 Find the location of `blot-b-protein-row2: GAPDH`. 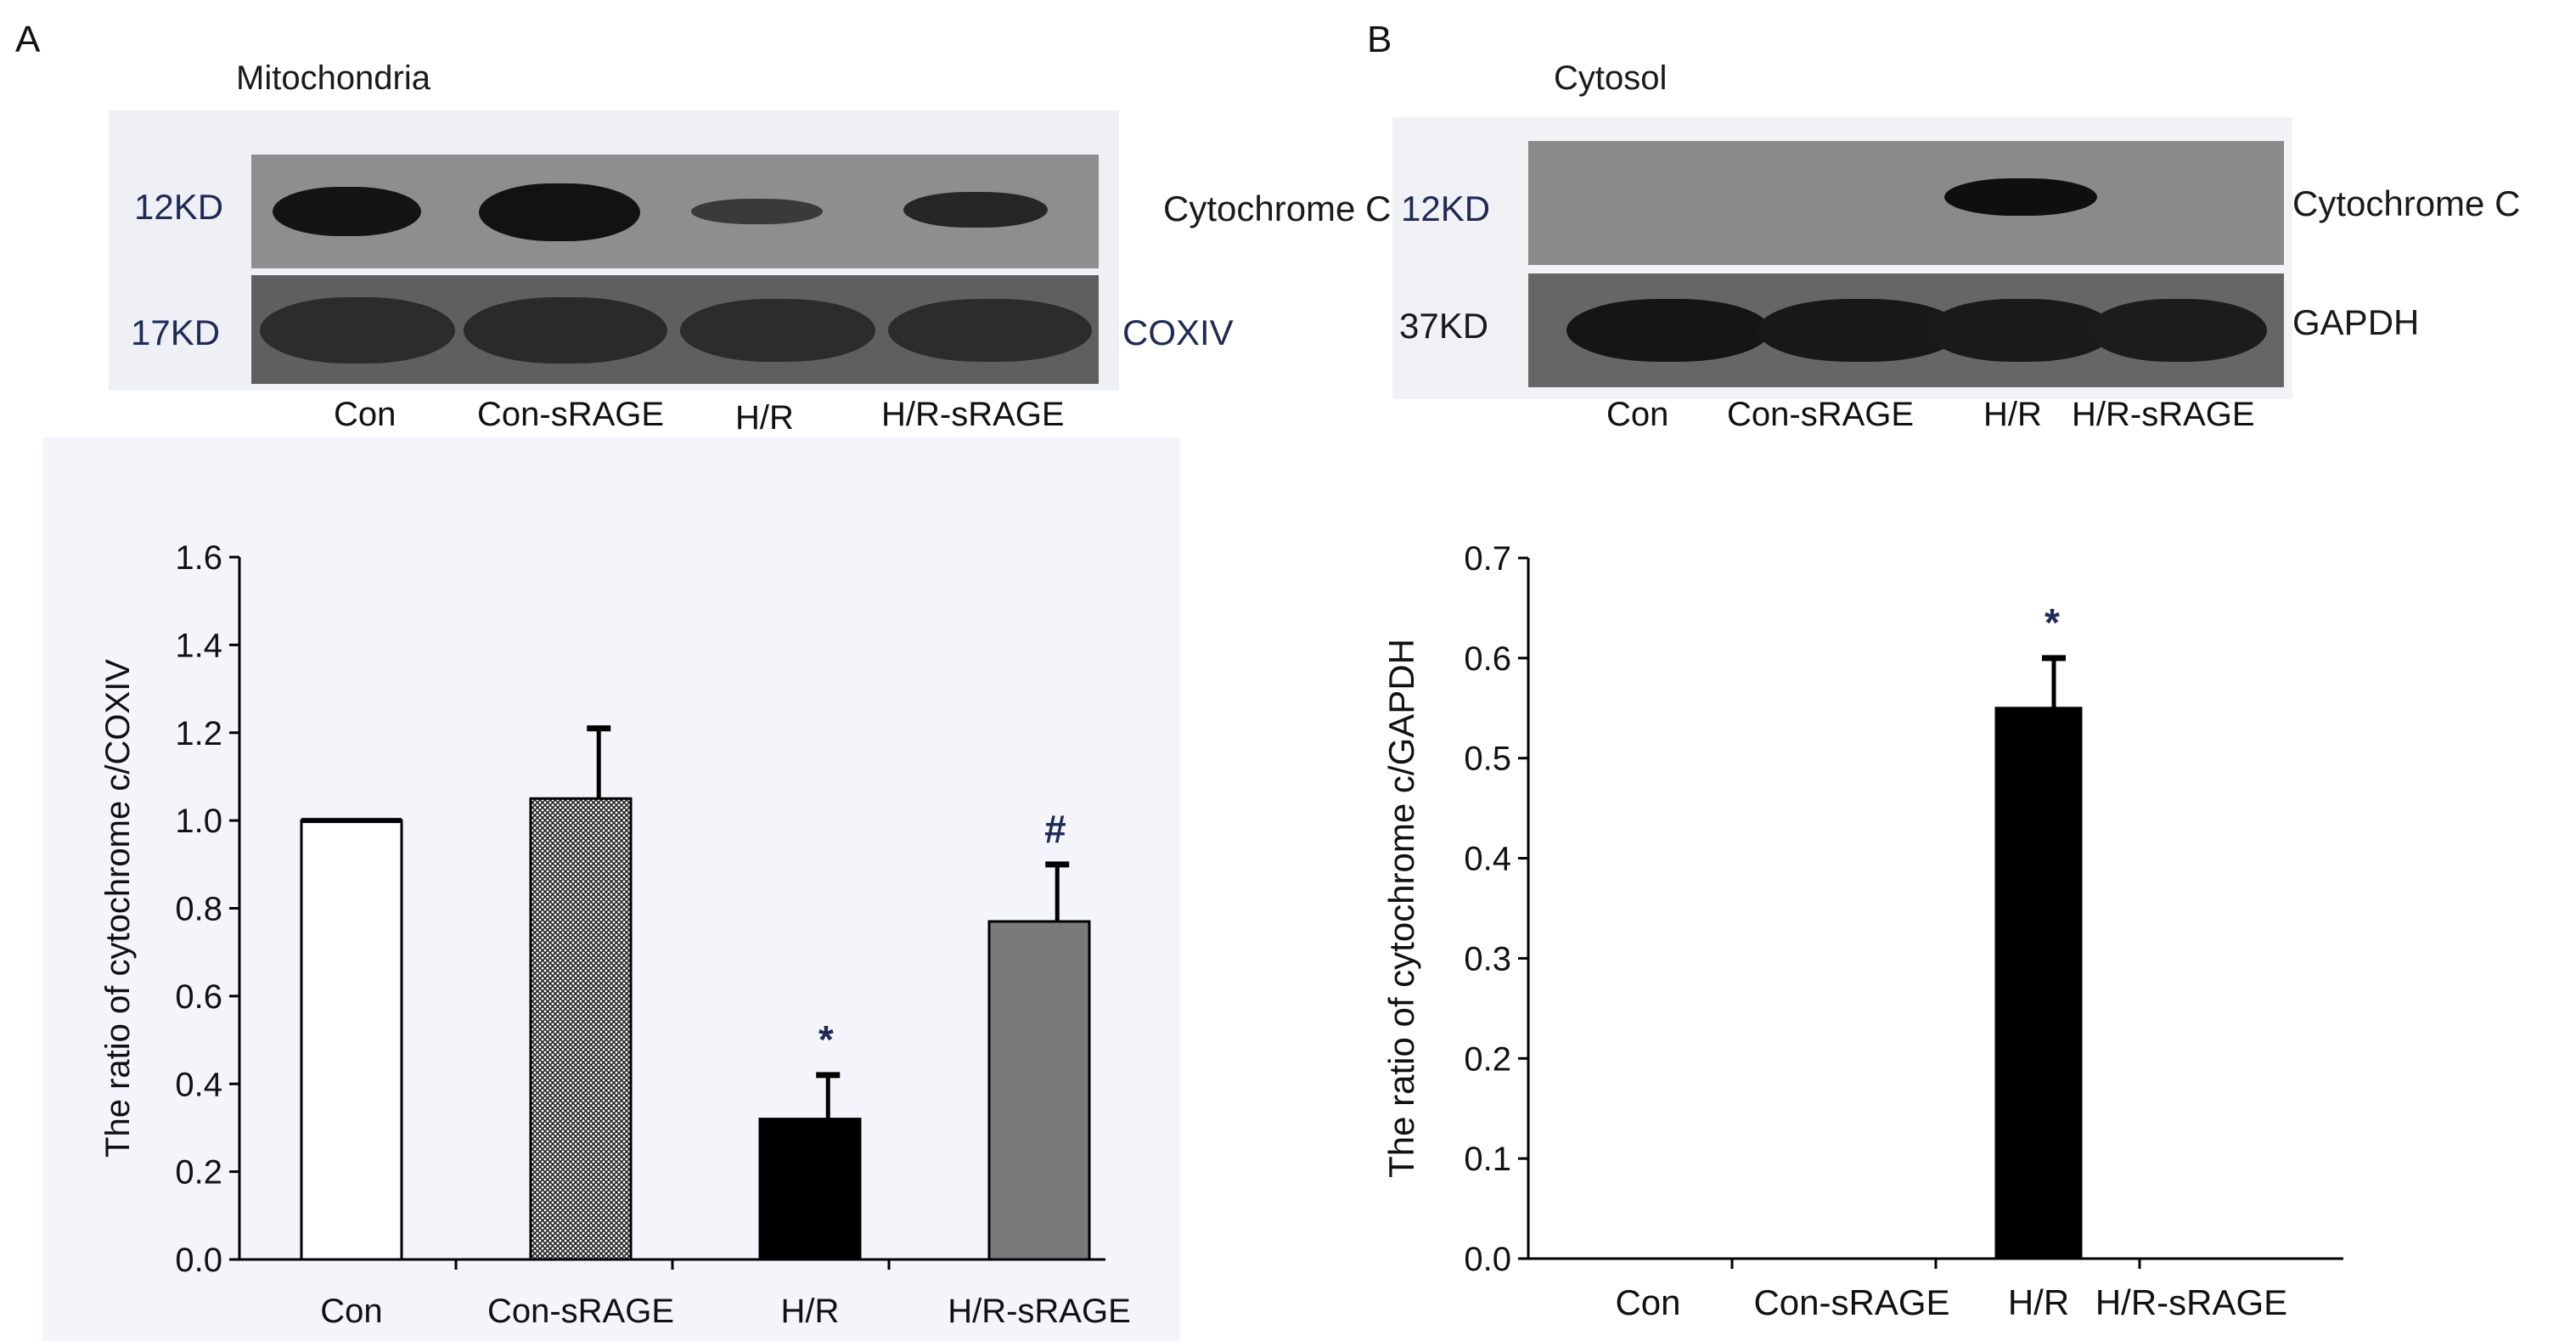

blot-b-protein-row2: GAPDH is located at coordinates (2356, 322).